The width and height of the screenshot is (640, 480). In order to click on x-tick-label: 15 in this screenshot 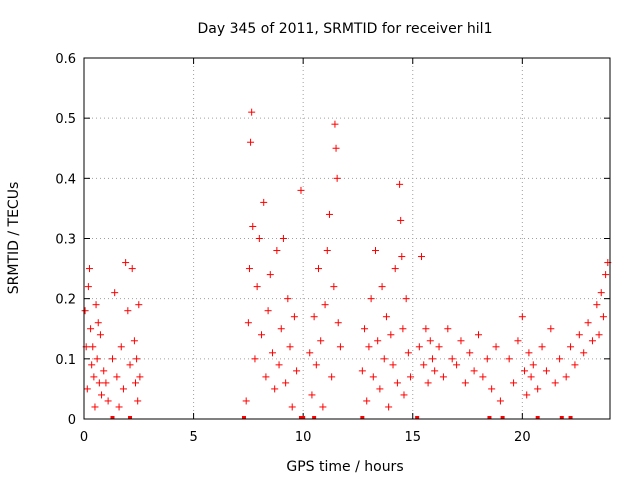, I will do `click(412, 437)`.